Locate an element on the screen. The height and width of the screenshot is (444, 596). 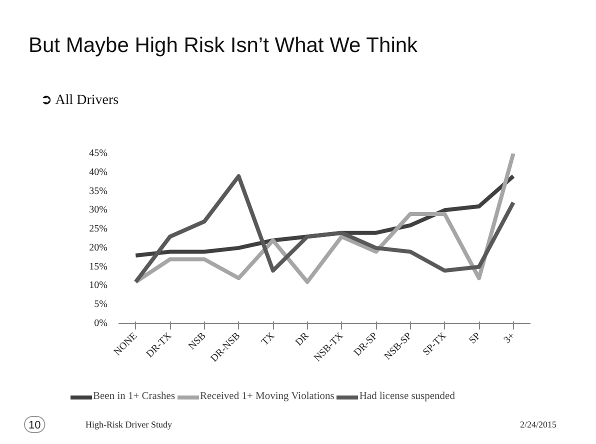
legend-label: Received 1+ Moving Violations is located at coordinates (267, 396).